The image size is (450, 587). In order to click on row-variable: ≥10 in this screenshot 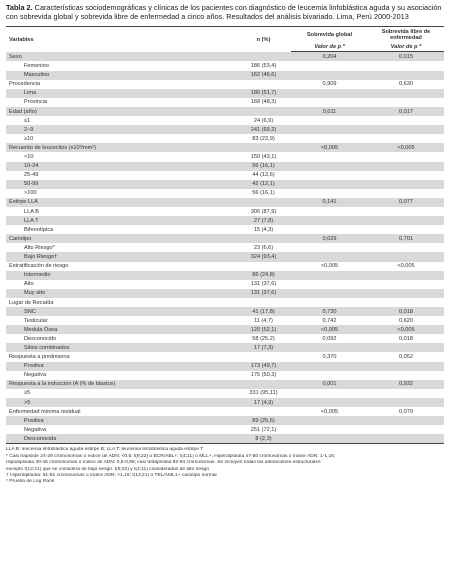, I will do `click(121, 139)`.